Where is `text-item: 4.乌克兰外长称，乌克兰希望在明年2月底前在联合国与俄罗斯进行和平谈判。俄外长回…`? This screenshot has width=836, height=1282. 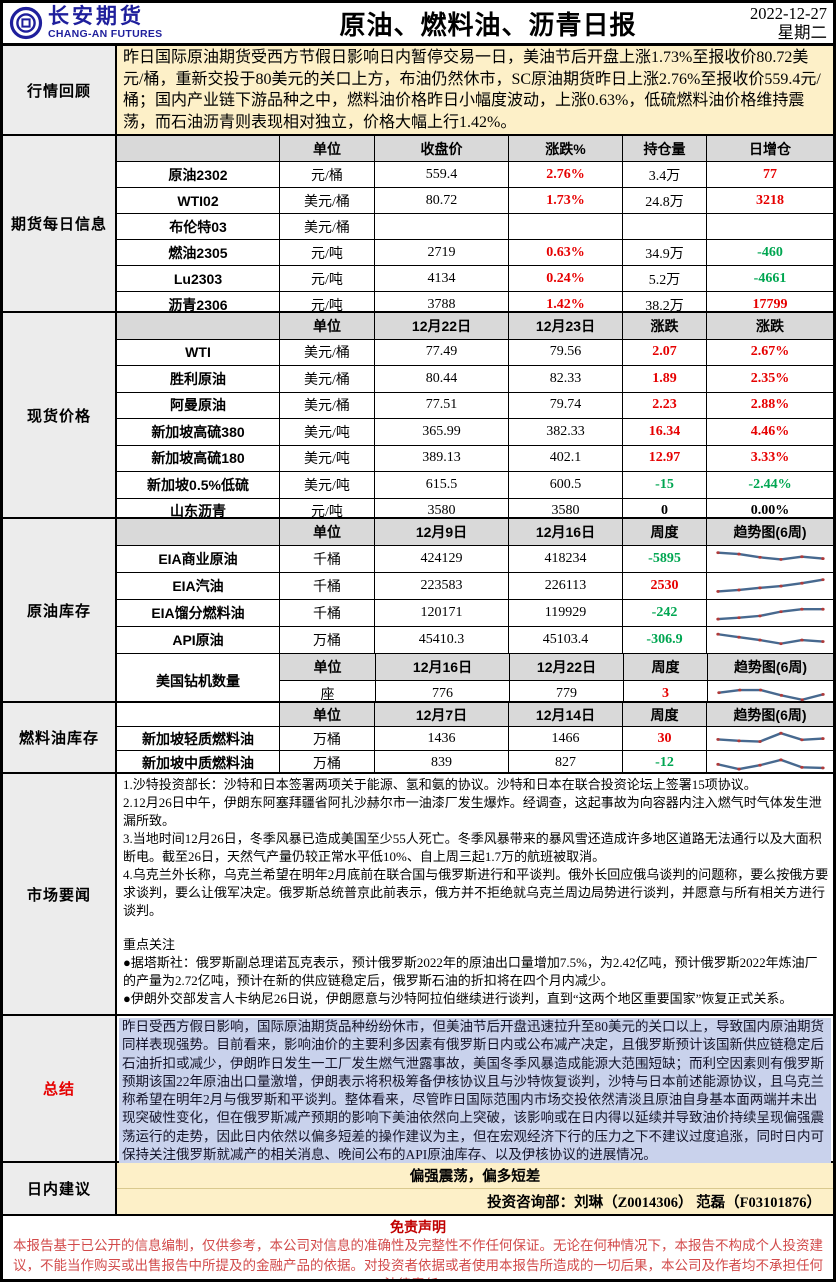
text-item: 4.乌克兰外长称，乌克兰希望在明年2月底前在联合国与俄罗斯进行和平谈判。俄外长回… is located at coordinates (476, 892).